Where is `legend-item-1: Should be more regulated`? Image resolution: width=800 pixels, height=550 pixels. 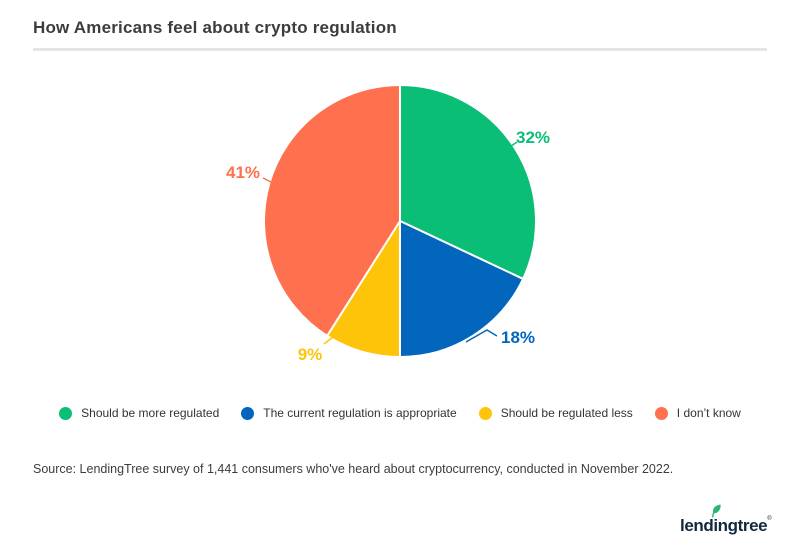
legend-item-1: Should be more regulated is located at coordinates (139, 413).